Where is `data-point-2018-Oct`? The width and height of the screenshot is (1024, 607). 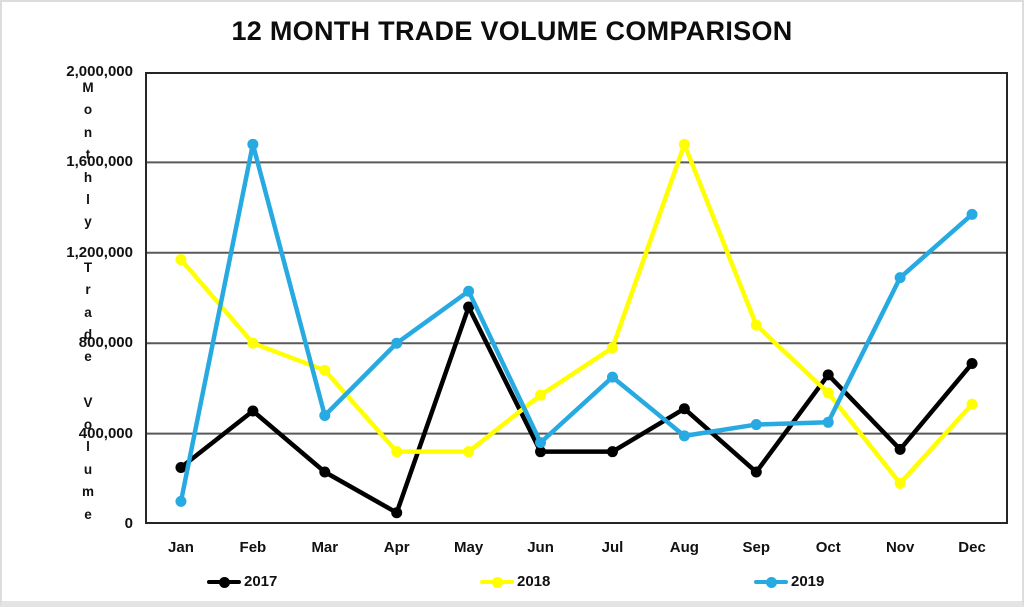 data-point-2018-Oct is located at coordinates (828, 393).